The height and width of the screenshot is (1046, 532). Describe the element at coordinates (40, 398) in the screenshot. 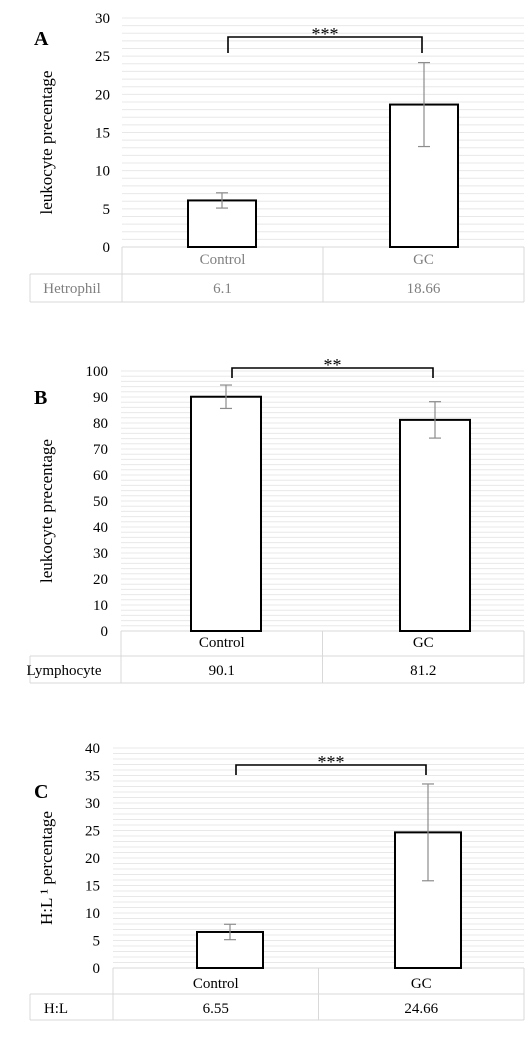

I see `panel-letter: B` at that location.